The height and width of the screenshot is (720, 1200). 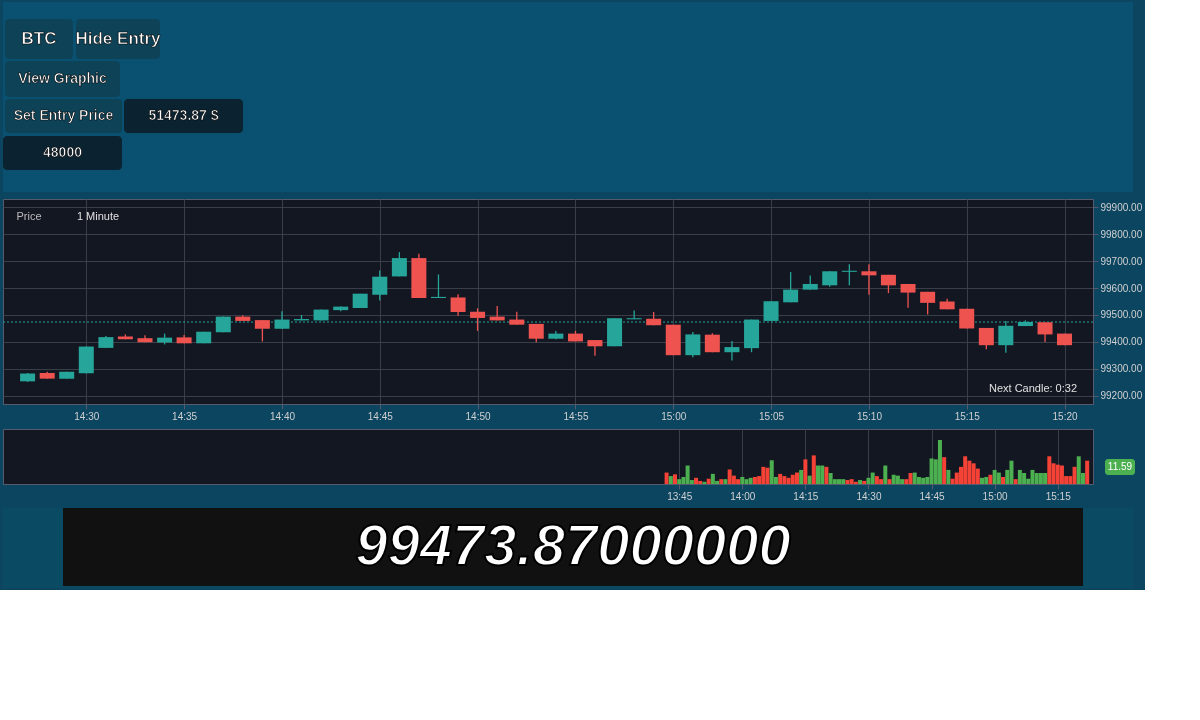 I want to click on x-tick-label: 14:45, so click(x=380, y=416).